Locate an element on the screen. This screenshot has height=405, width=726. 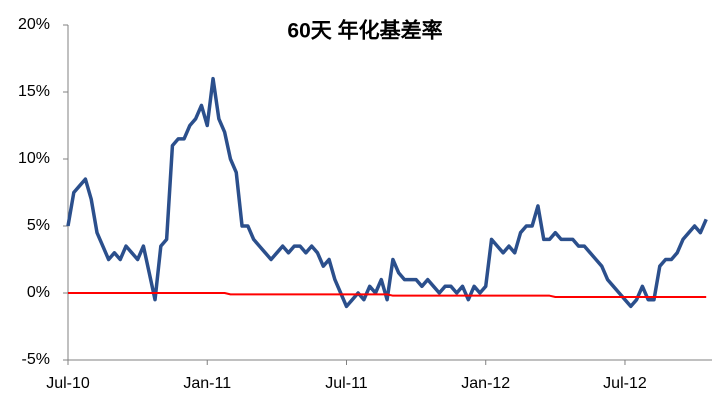
x-tick-label: Jul-12 is located at coordinates (625, 383).